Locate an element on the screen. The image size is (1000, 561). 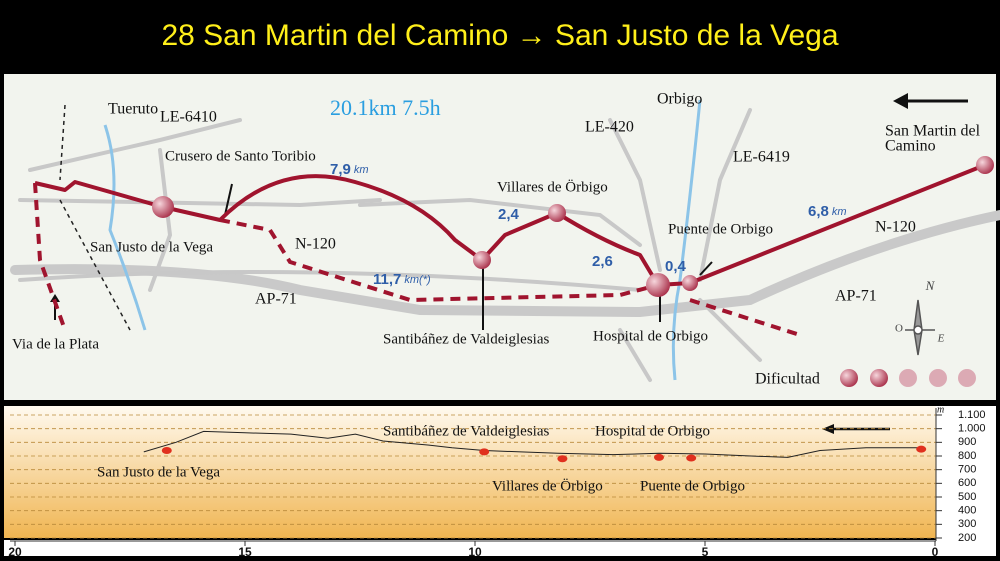
map-label: San Justo de la Vega is located at coordinates (151, 247).